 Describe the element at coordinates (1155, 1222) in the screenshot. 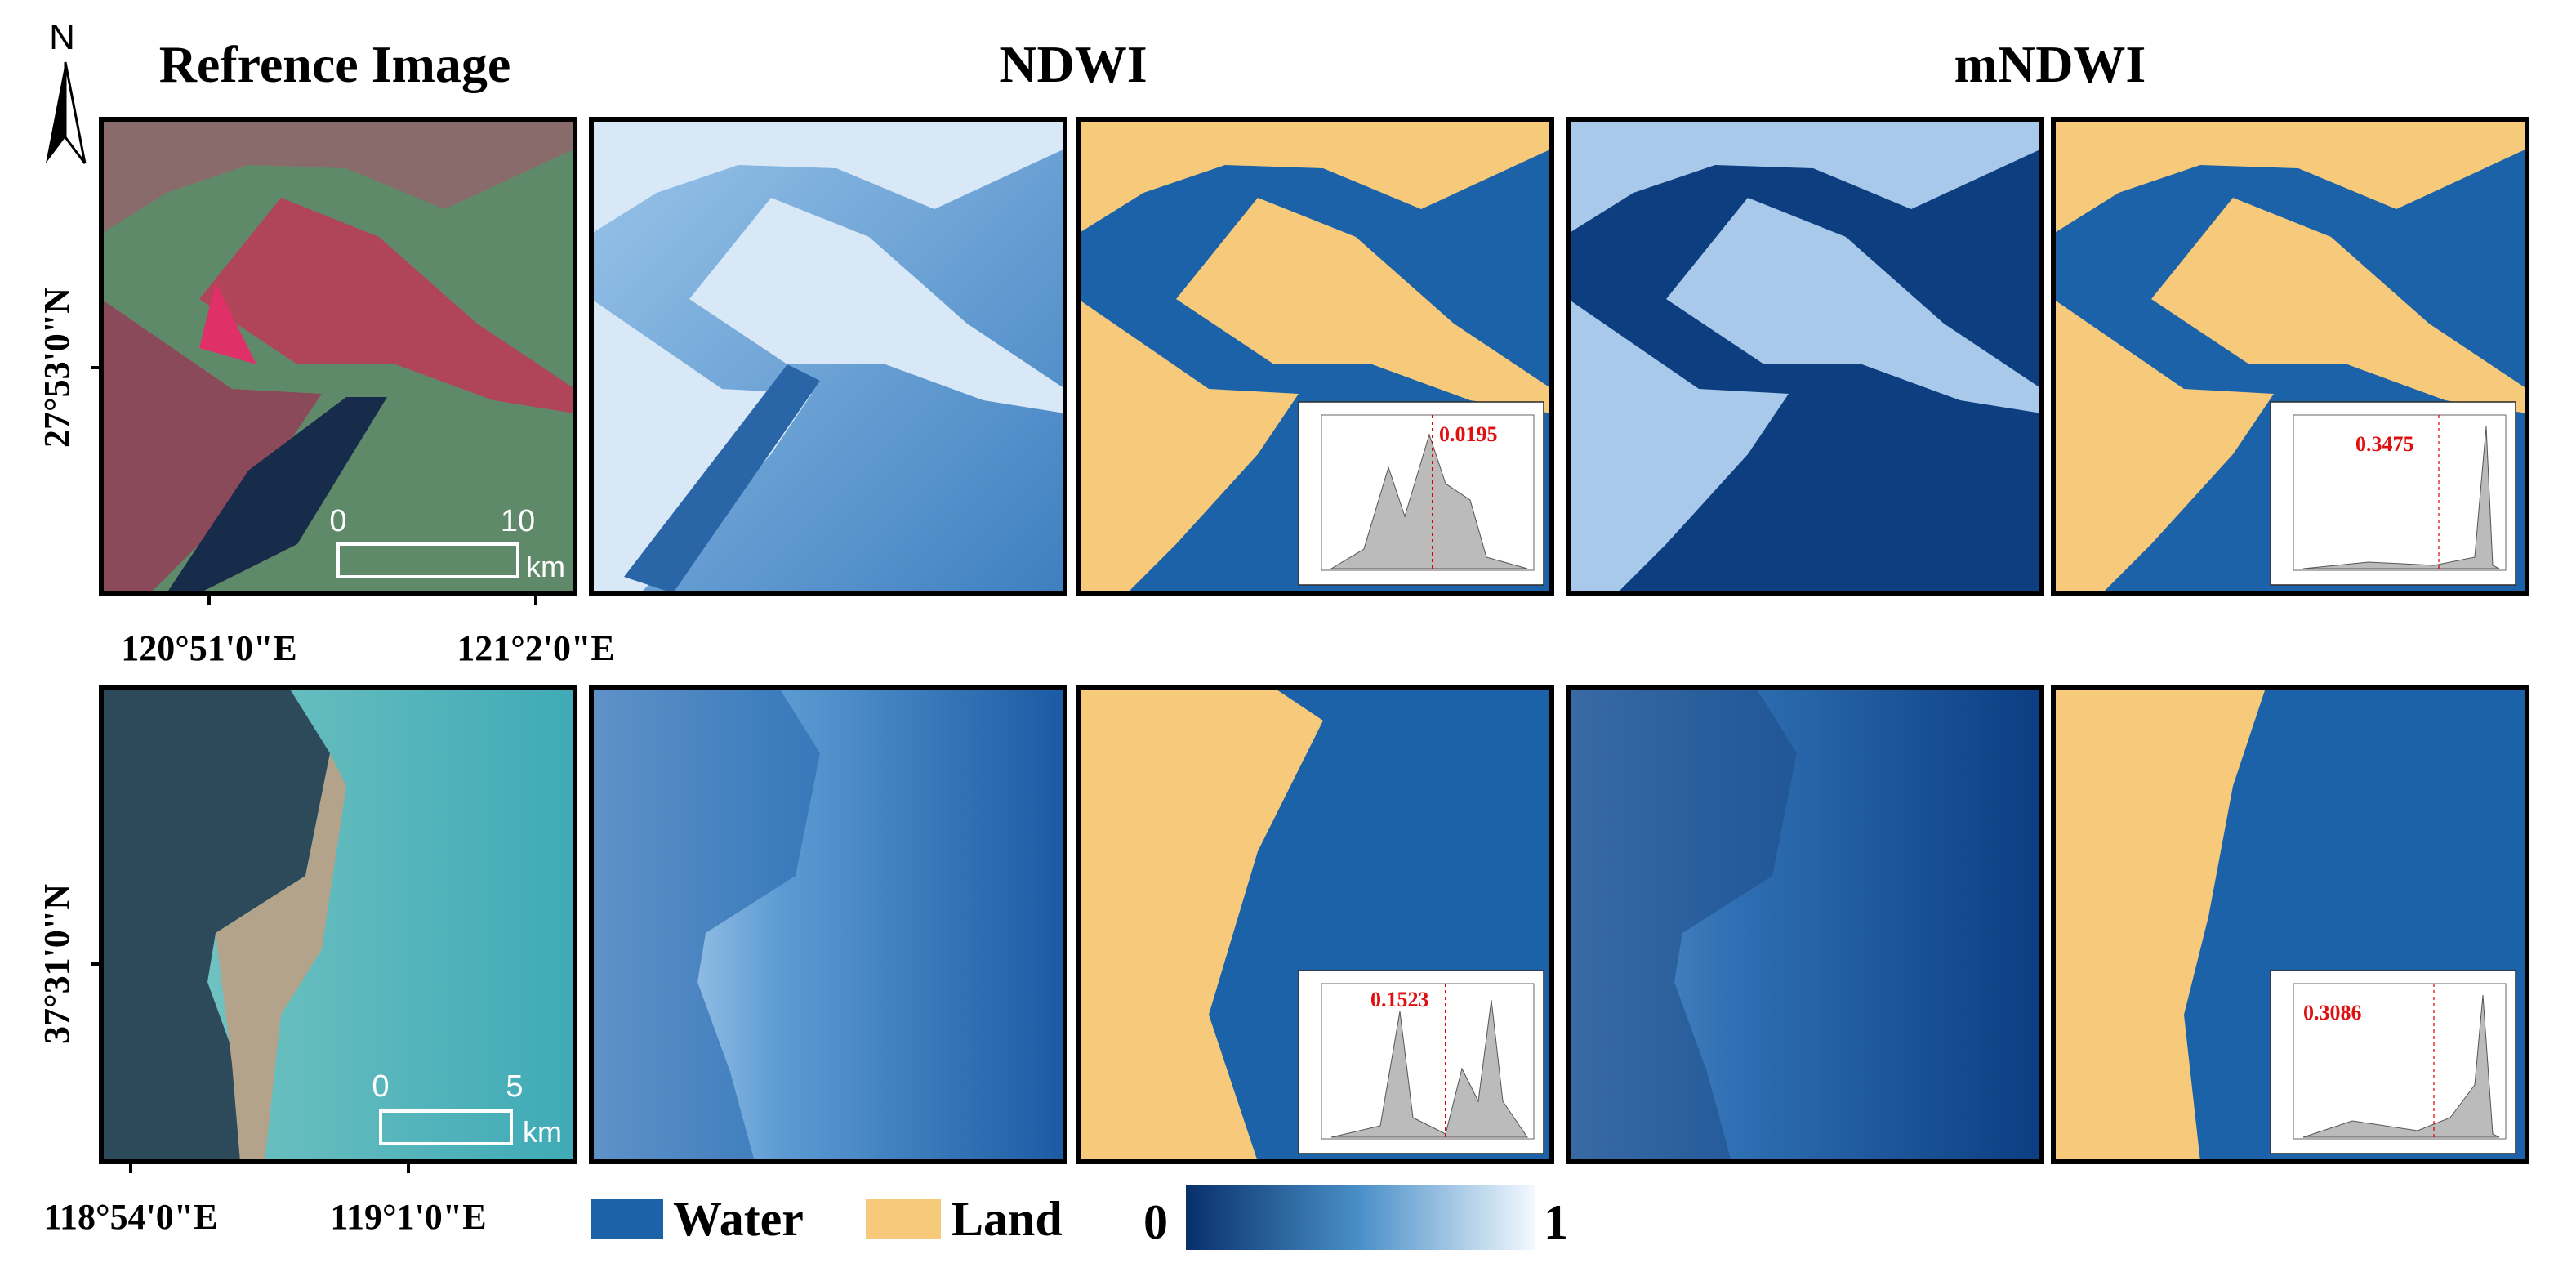

I see `colorbar-min: 0` at that location.